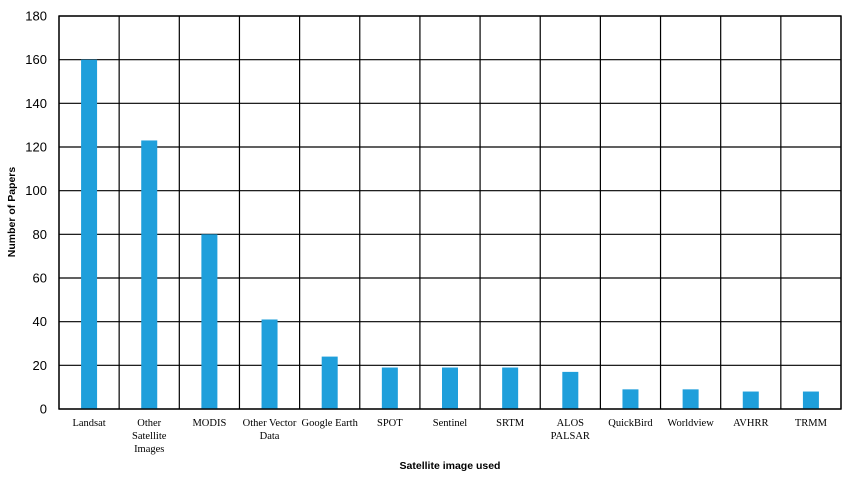 Image resolution: width=850 pixels, height=479 pixels. I want to click on x-tick-label: SPOT, so click(390, 423).